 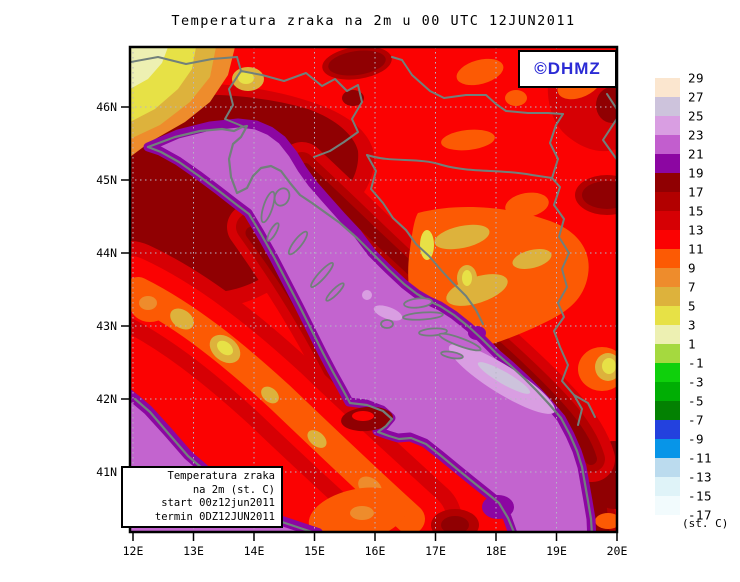 I want to click on legend-tick-label: 9, so click(x=692, y=268).